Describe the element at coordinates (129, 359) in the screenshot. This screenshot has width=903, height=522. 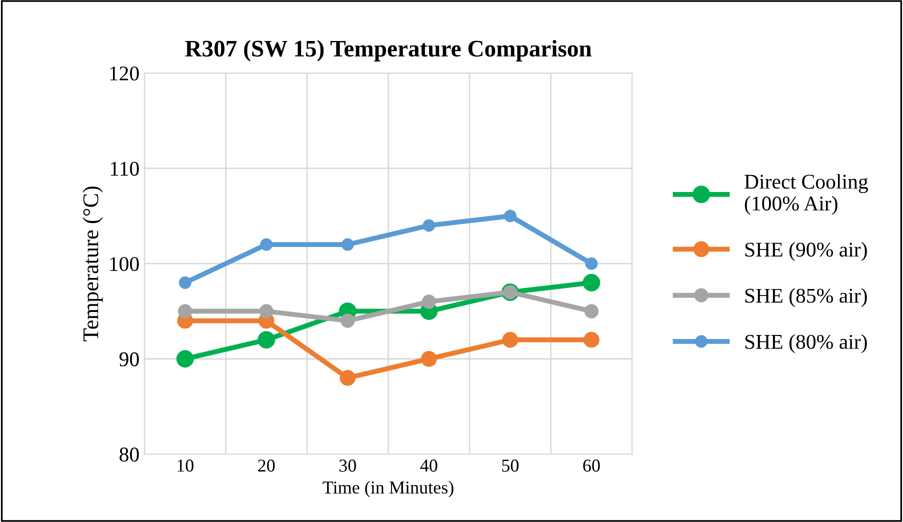
I see `y-tick-label: 90` at that location.